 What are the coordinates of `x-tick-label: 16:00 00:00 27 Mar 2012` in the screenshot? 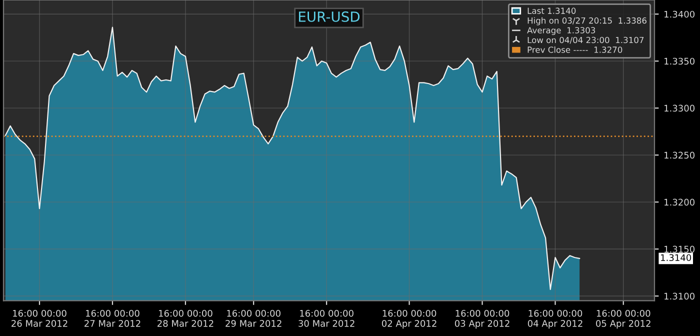 It's located at (112, 318).